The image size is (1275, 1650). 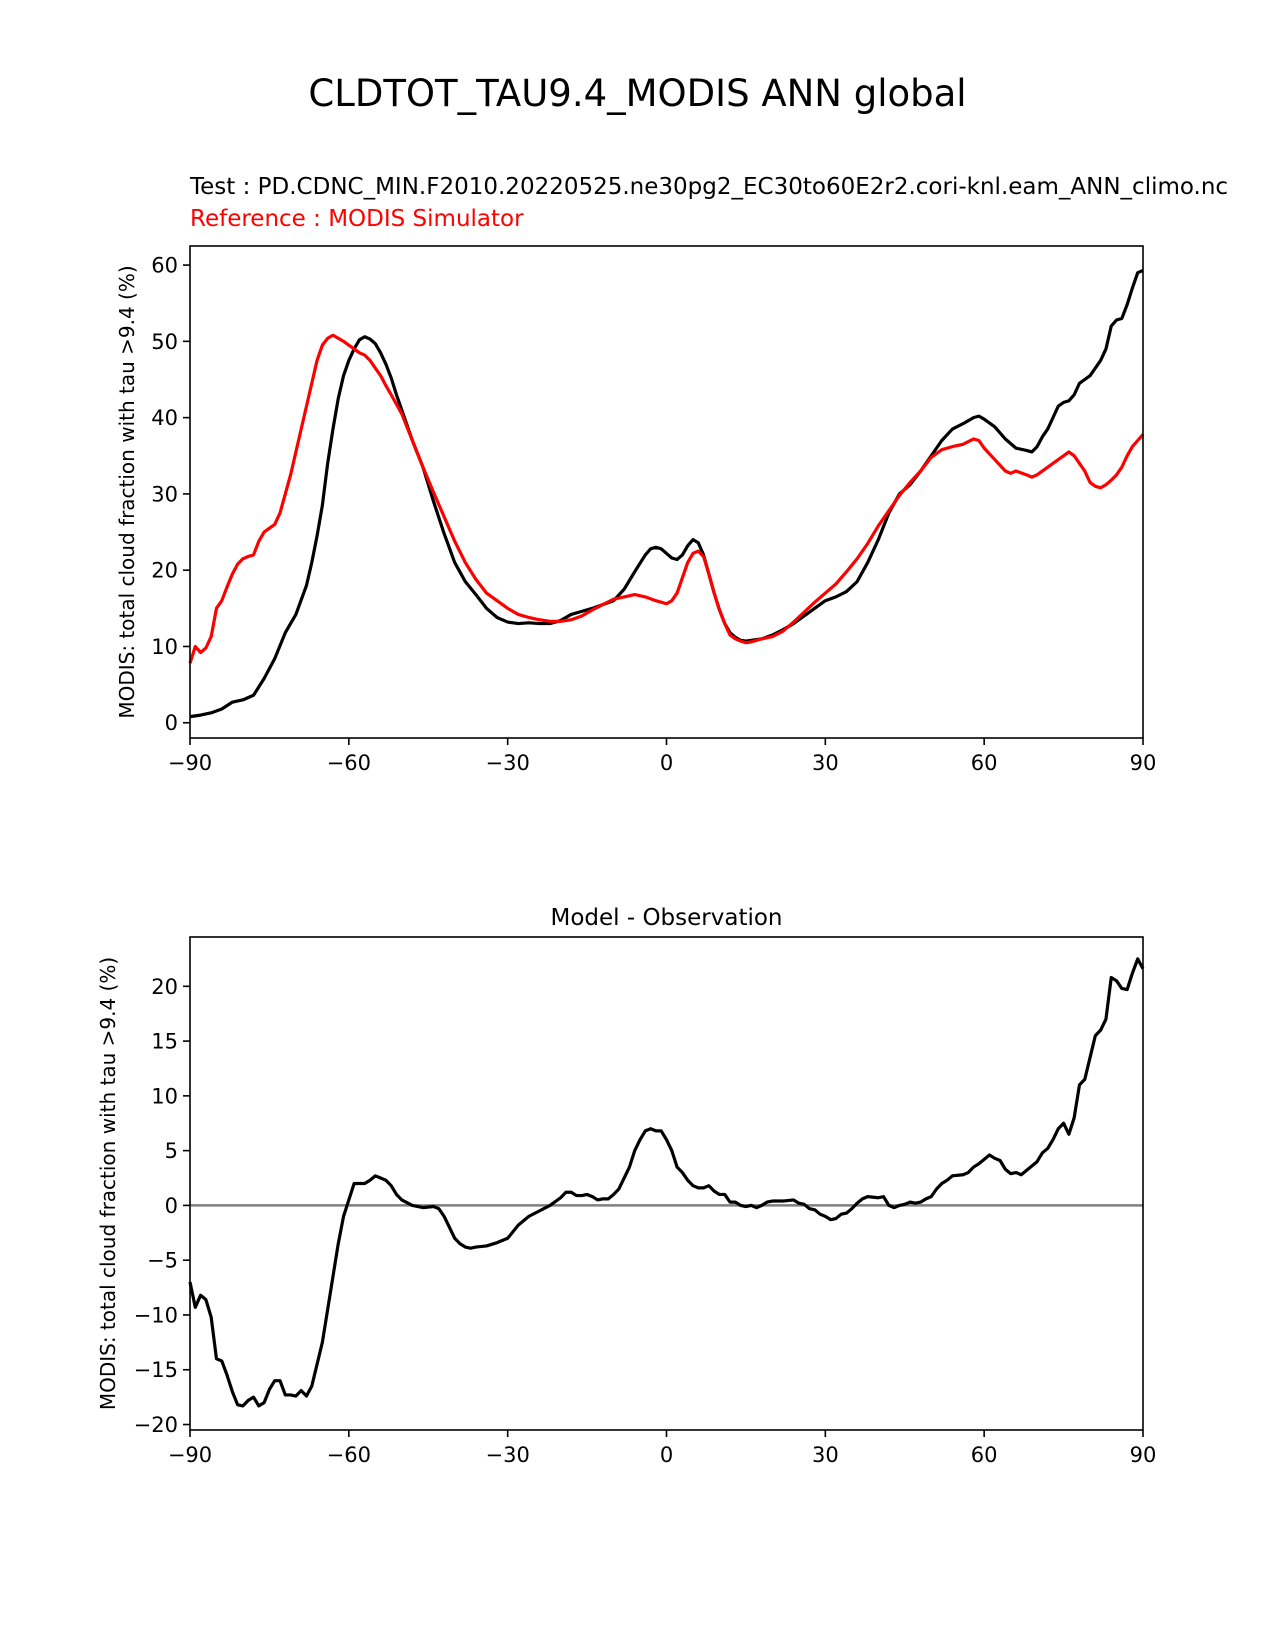 What do you see at coordinates (156, 1425) in the screenshot?
I see `y-tick-label: −20` at bounding box center [156, 1425].